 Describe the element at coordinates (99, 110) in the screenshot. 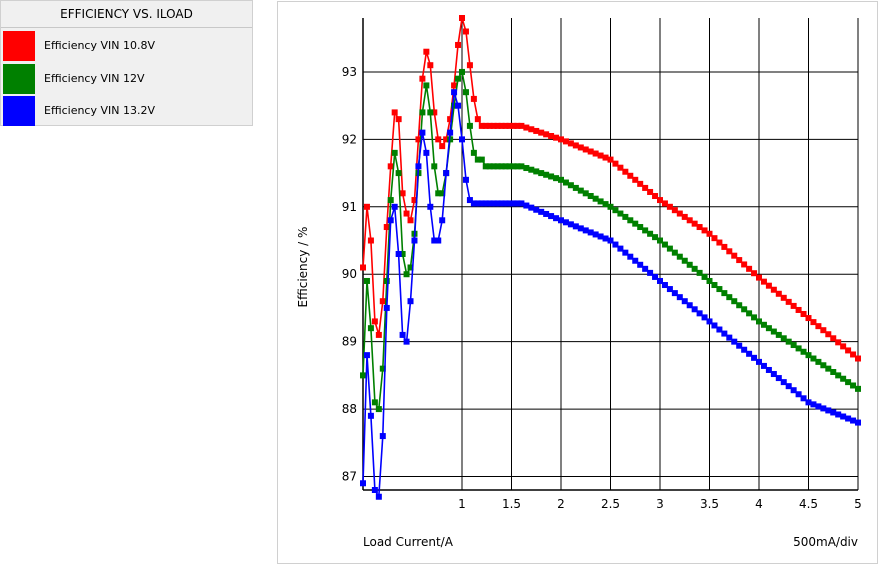

I see `legend-label: Efficiency VIN 13.2V` at that location.